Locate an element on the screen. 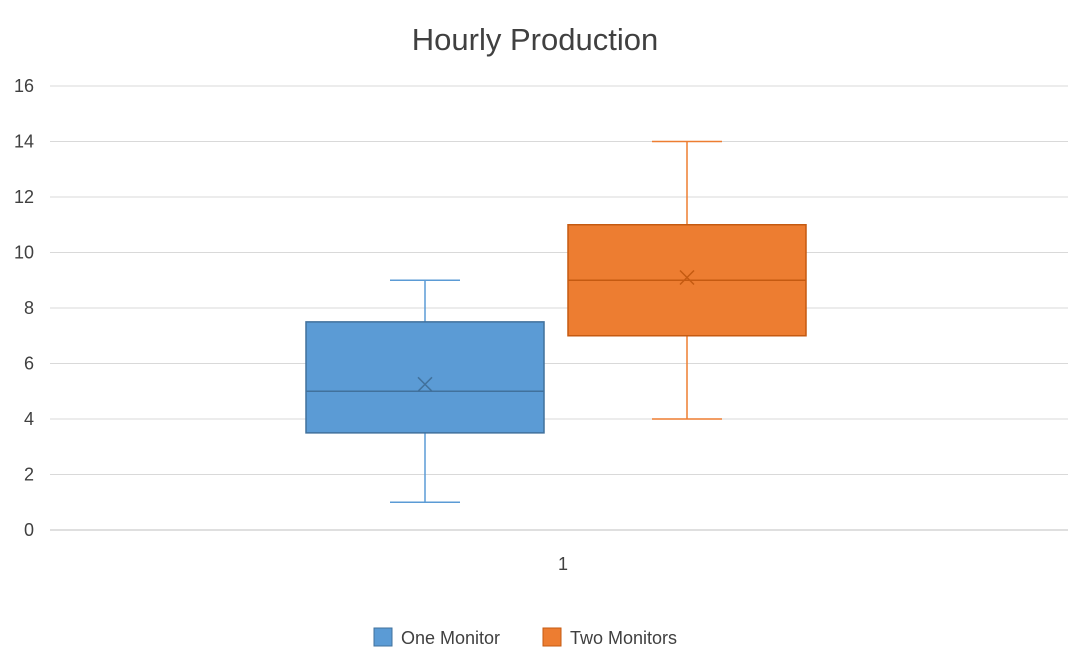 Image resolution: width=1069 pixels, height=649 pixels. chart-title: Hourly Production is located at coordinates (535, 39).